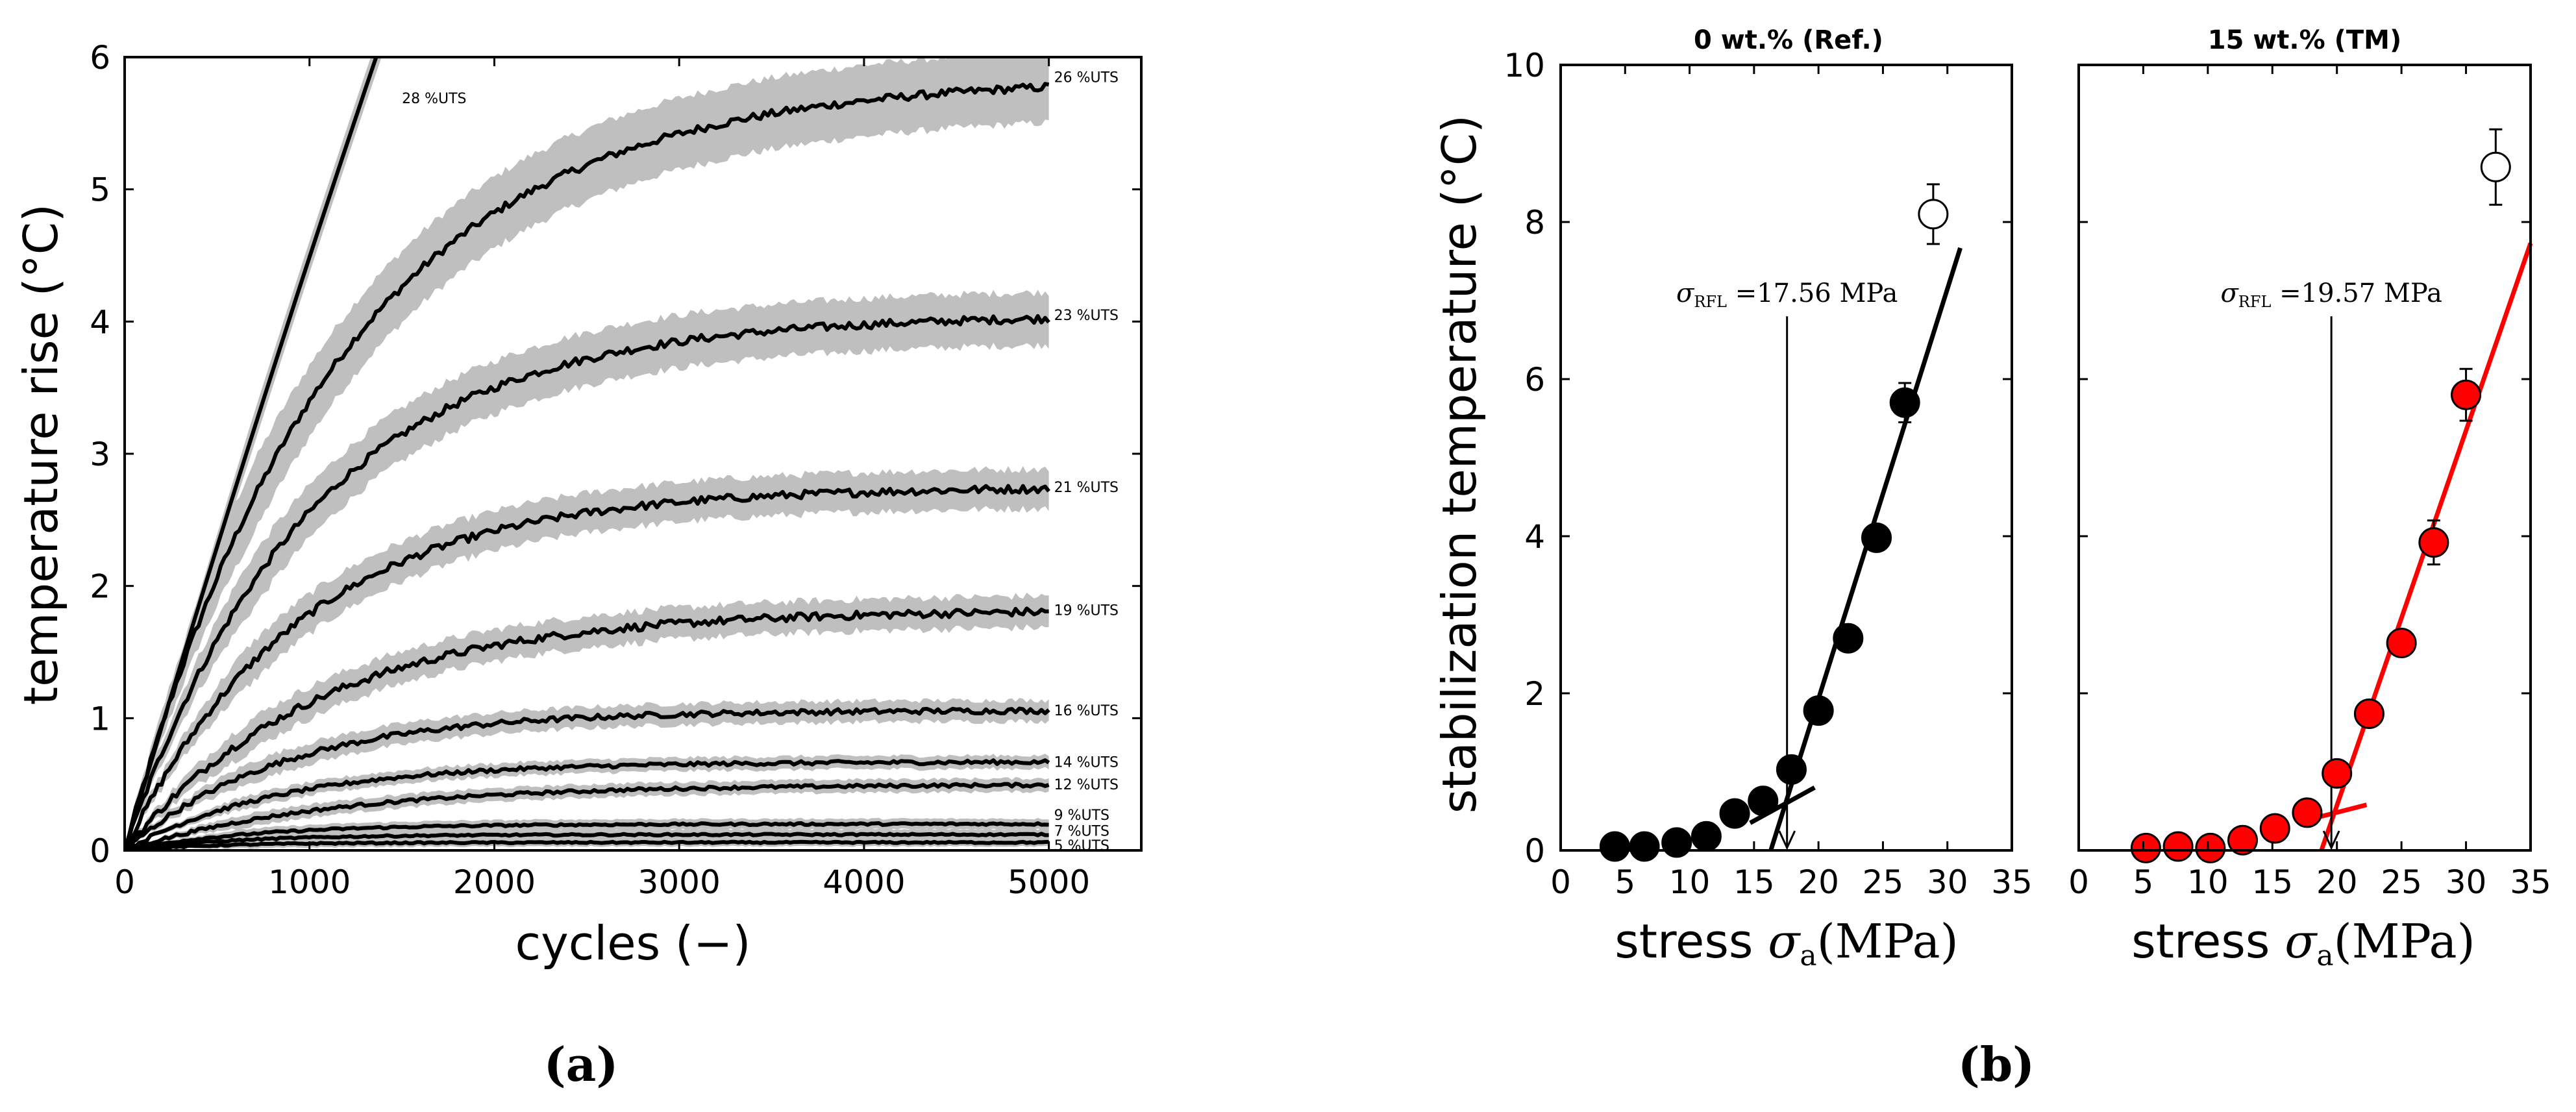  Describe the element at coordinates (1933, 214) in the screenshot. I see `b-left-outlier-point` at that location.